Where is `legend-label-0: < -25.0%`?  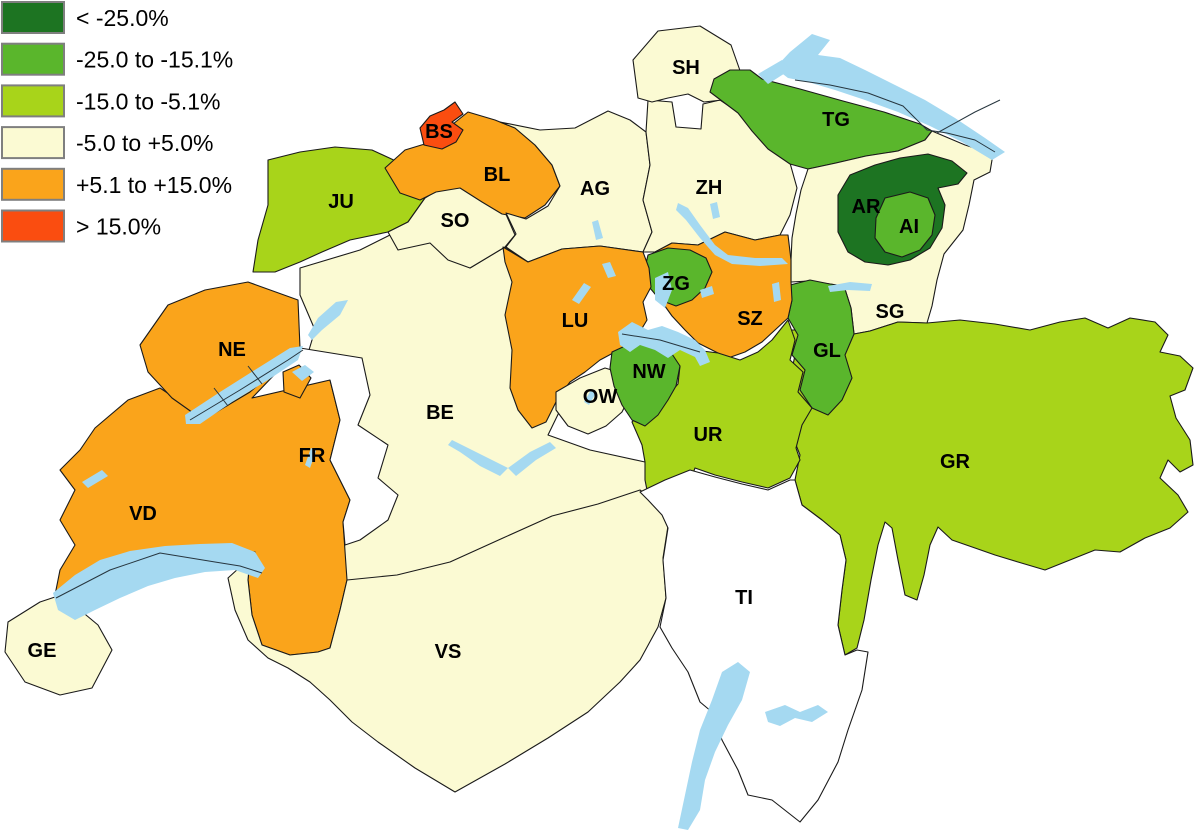
legend-label-0: < -25.0% is located at coordinates (122, 18).